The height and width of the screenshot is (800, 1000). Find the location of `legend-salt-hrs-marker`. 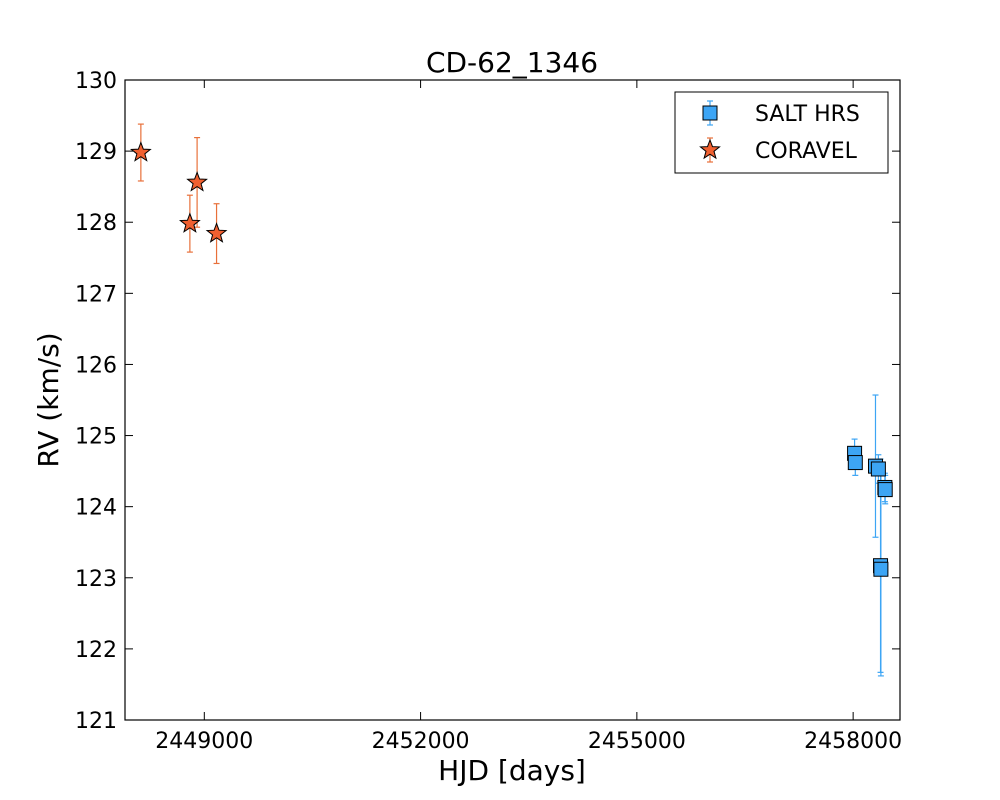

legend-salt-hrs-marker is located at coordinates (710, 113).